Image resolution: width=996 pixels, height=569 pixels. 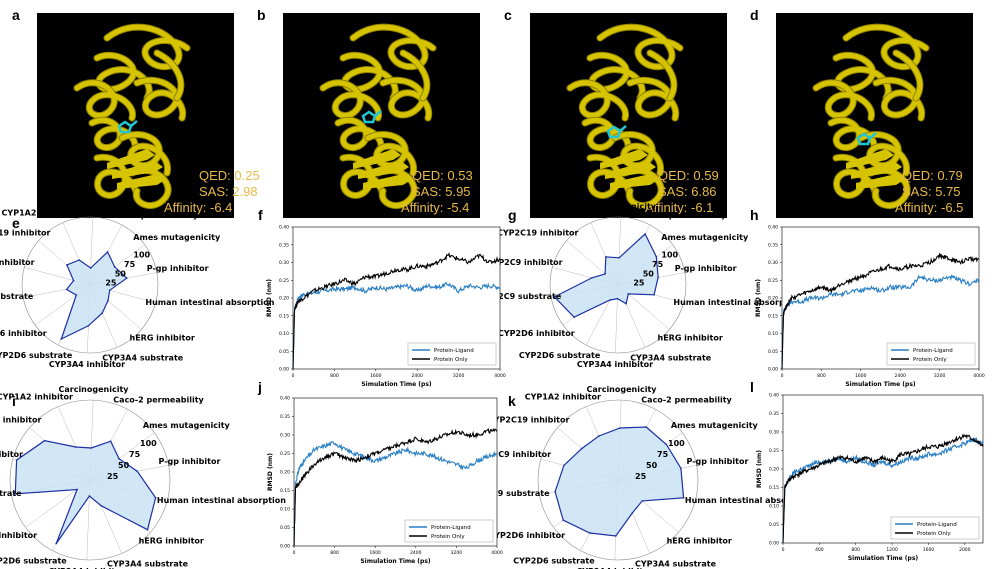 What do you see at coordinates (442, 175) in the screenshot?
I see `qed-label-b: QED: 0.53` at bounding box center [442, 175].